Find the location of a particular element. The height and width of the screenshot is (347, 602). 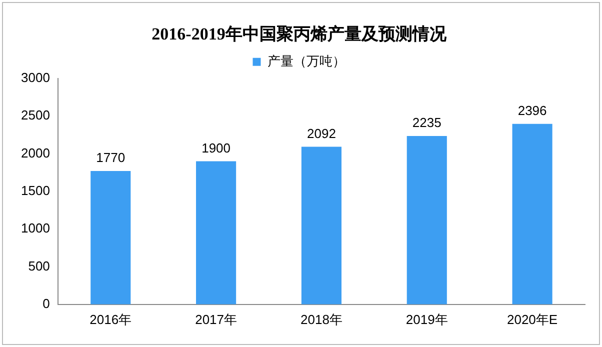

y-tick-label: 2500 is located at coordinates (35, 115).